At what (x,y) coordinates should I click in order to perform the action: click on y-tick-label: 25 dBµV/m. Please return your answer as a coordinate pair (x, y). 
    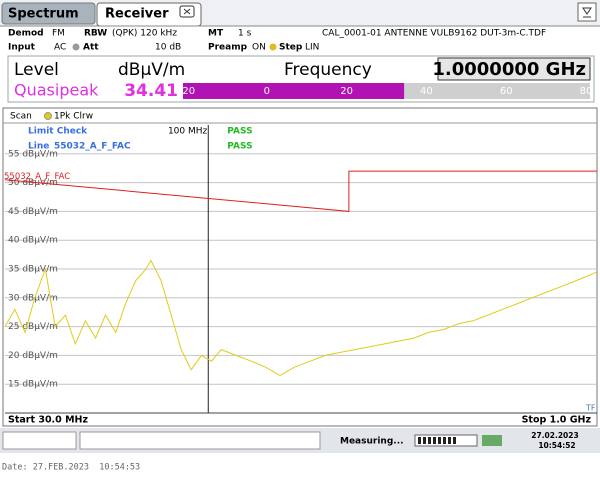
    Looking at the image, I should click on (33, 327).